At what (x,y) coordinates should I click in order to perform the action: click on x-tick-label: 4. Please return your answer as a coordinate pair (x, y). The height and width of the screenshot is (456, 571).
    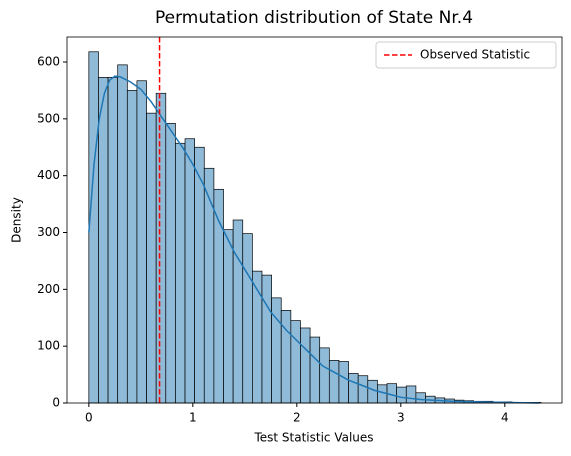
    Looking at the image, I should click on (505, 418).